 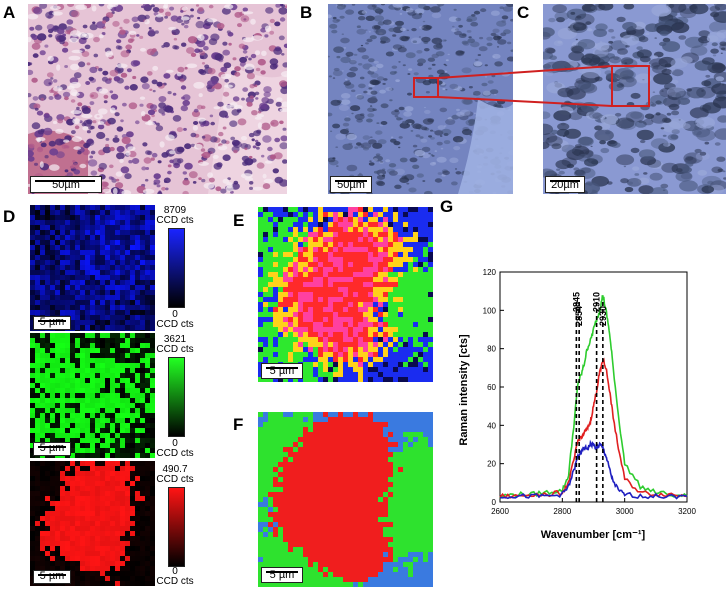 I want to click on panel-label-f: F, so click(x=238, y=424).